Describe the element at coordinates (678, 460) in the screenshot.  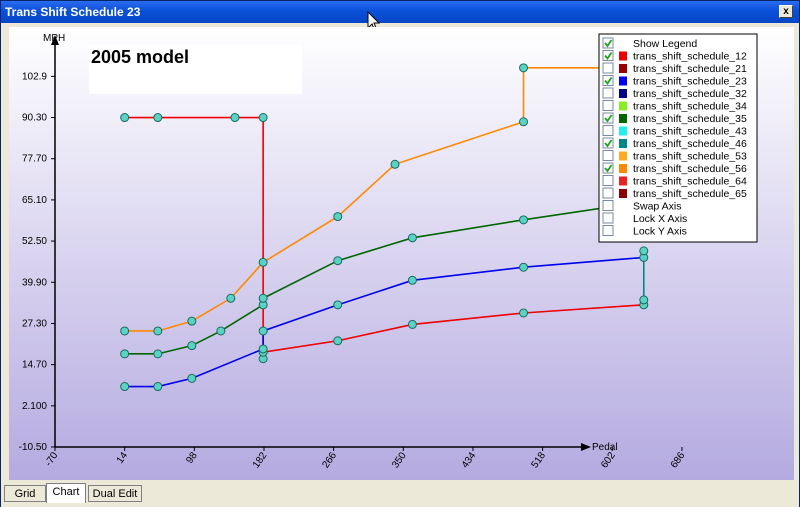
I see `x-tick-label: 686` at that location.